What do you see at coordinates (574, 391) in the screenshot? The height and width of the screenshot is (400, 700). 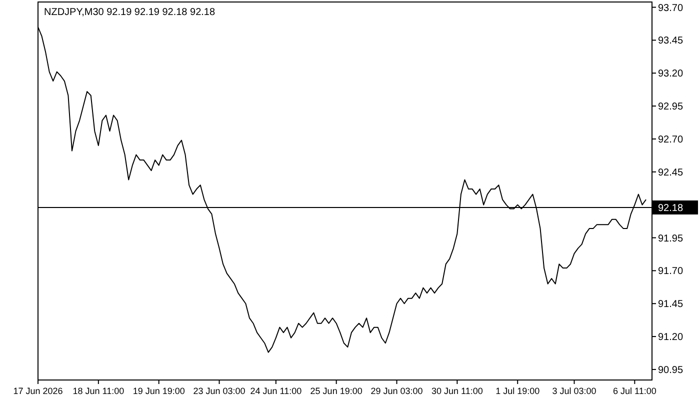 I see `x-tick-label: 3 Jul 03:00` at bounding box center [574, 391].